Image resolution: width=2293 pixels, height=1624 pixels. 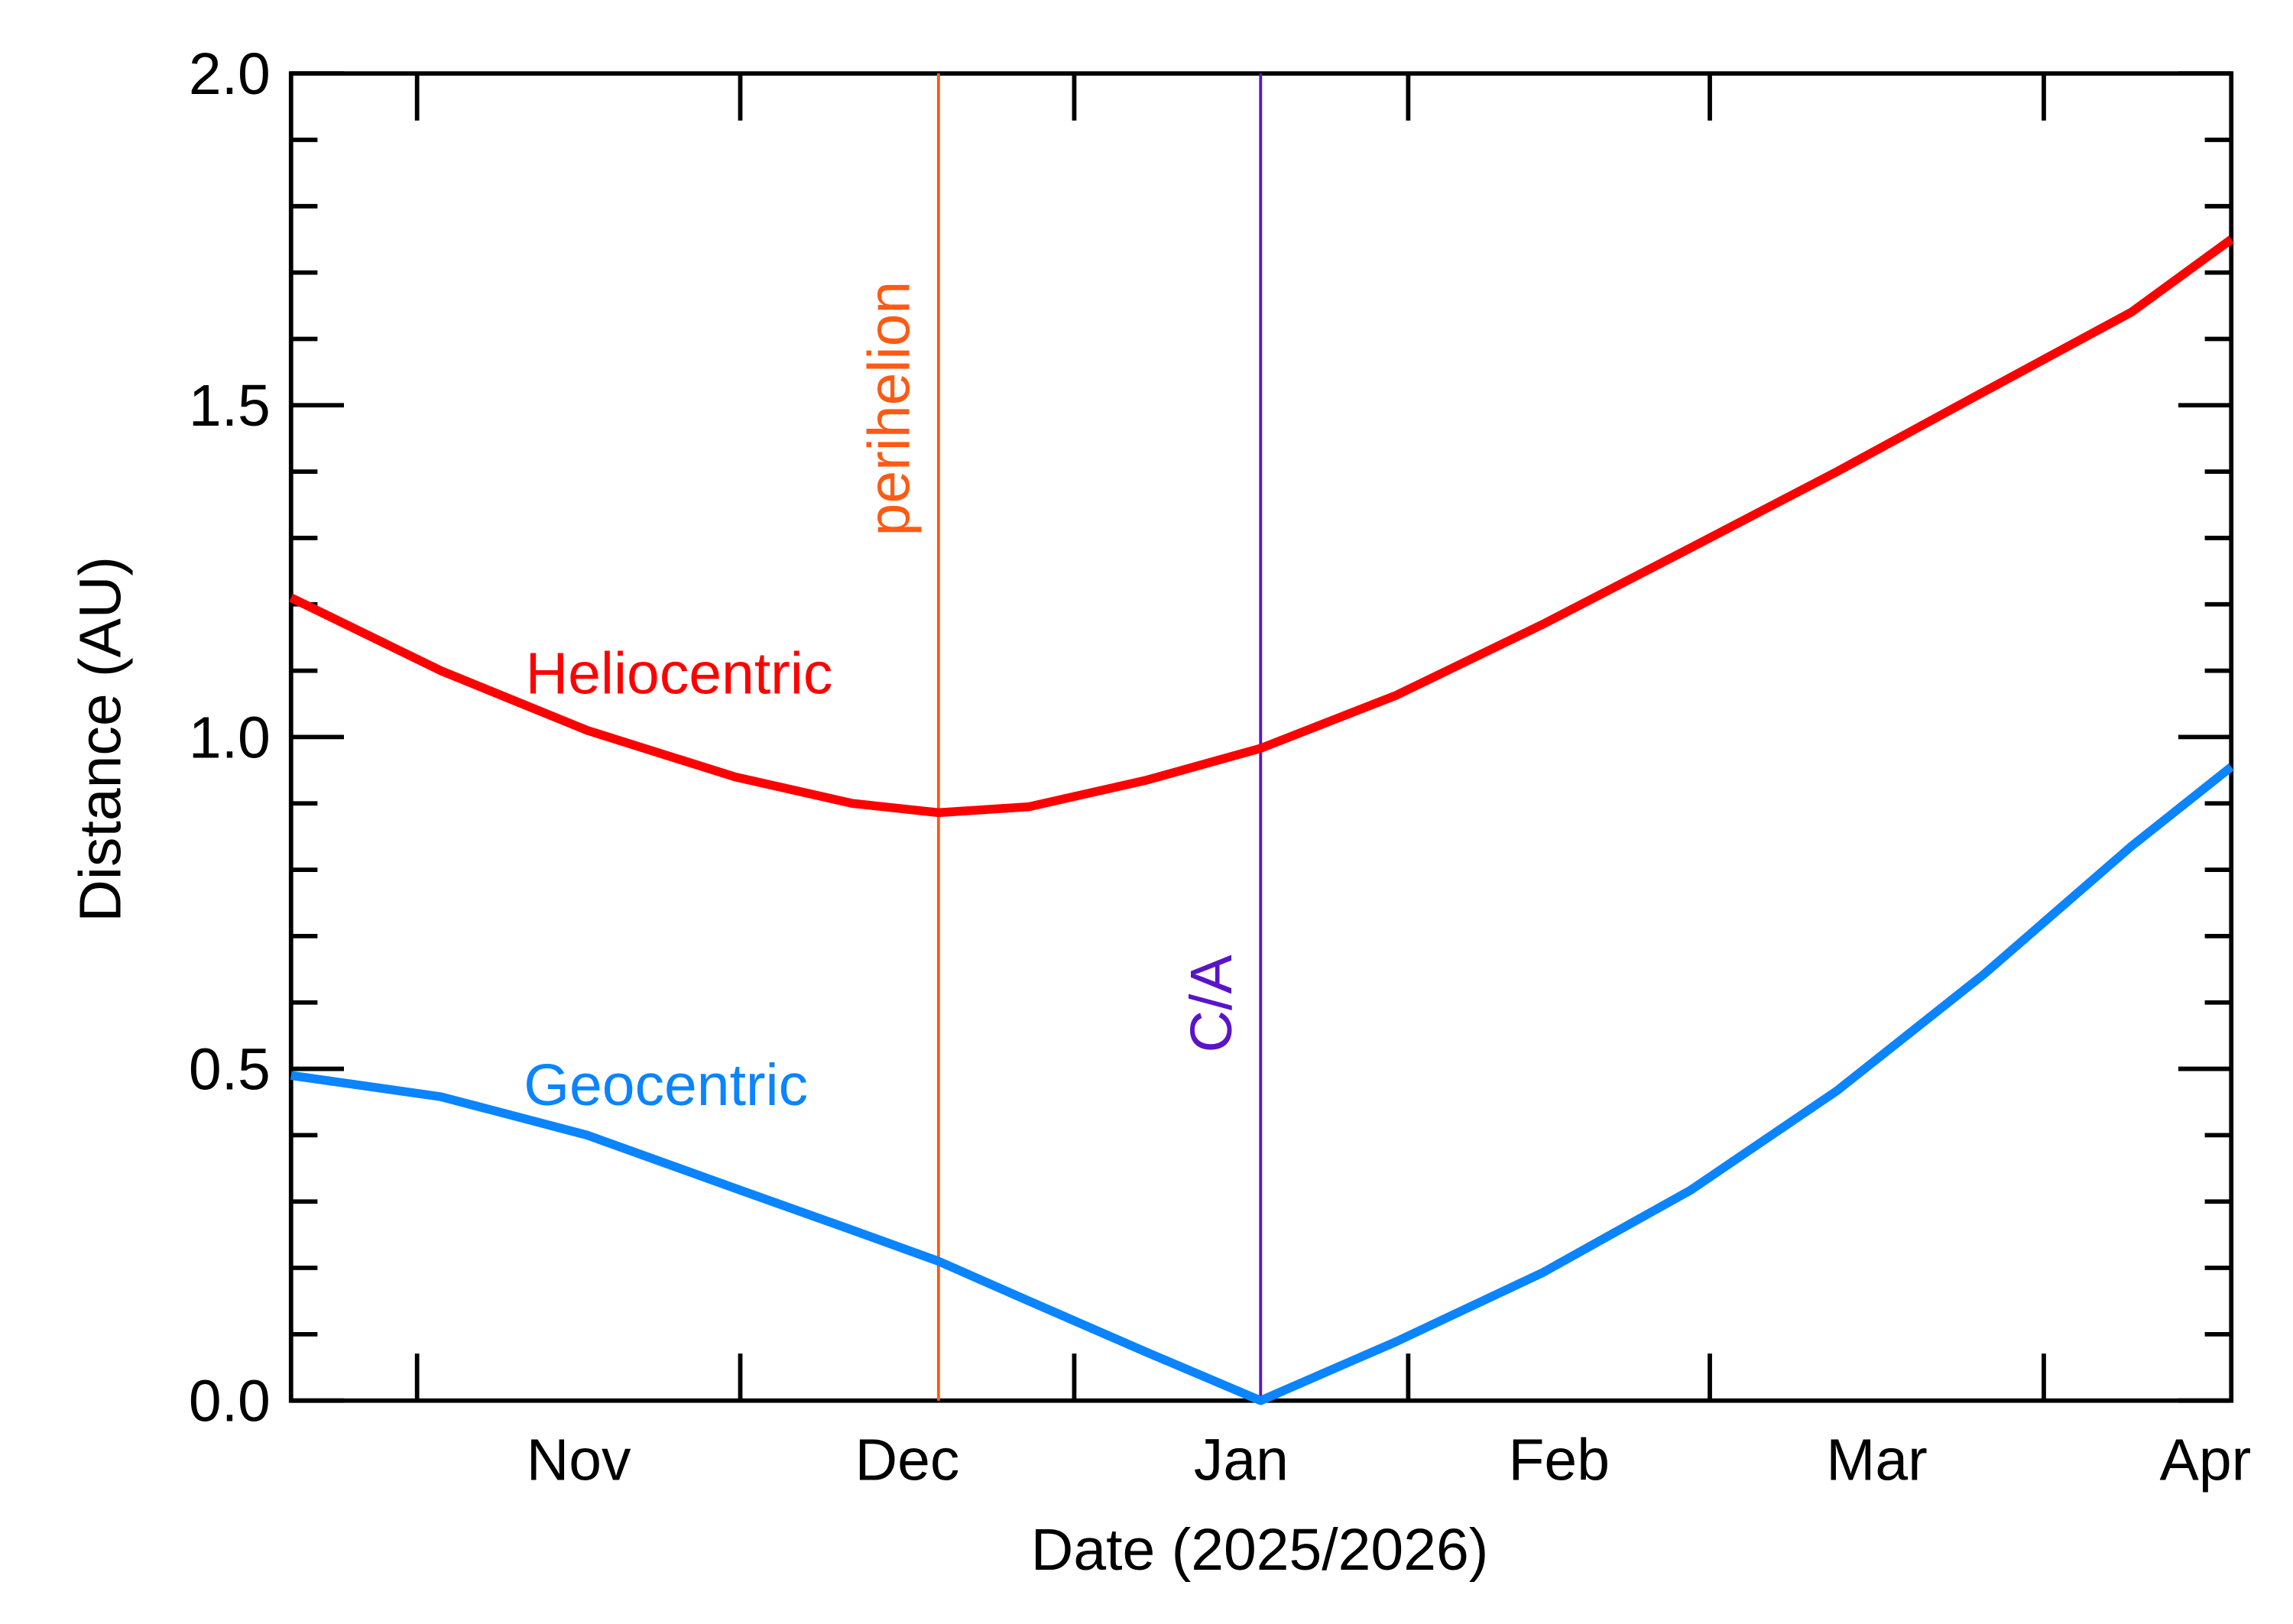 What do you see at coordinates (1559, 1460) in the screenshot?
I see `x-tick-label: Feb` at bounding box center [1559, 1460].